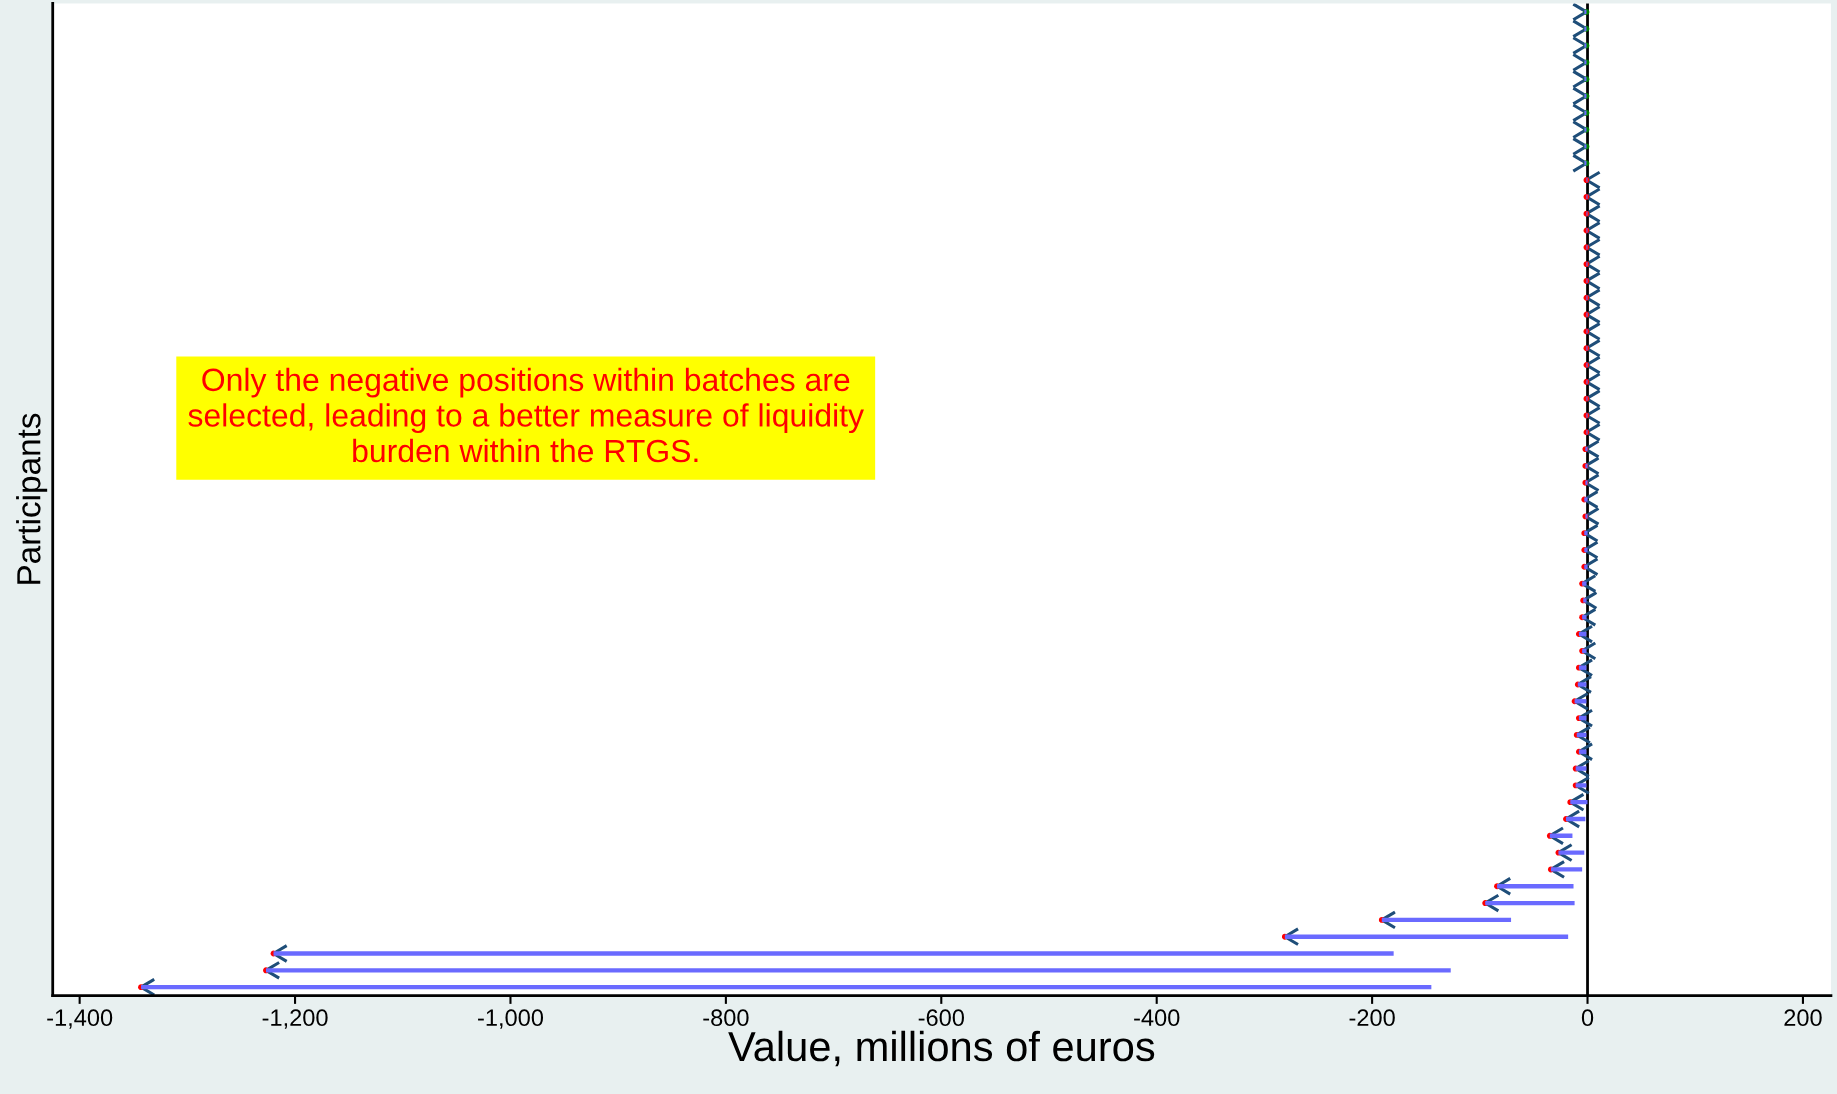 This screenshot has width=1837, height=1094. Describe the element at coordinates (1803, 1018) in the screenshot. I see `x-tick-label: 200` at that location.